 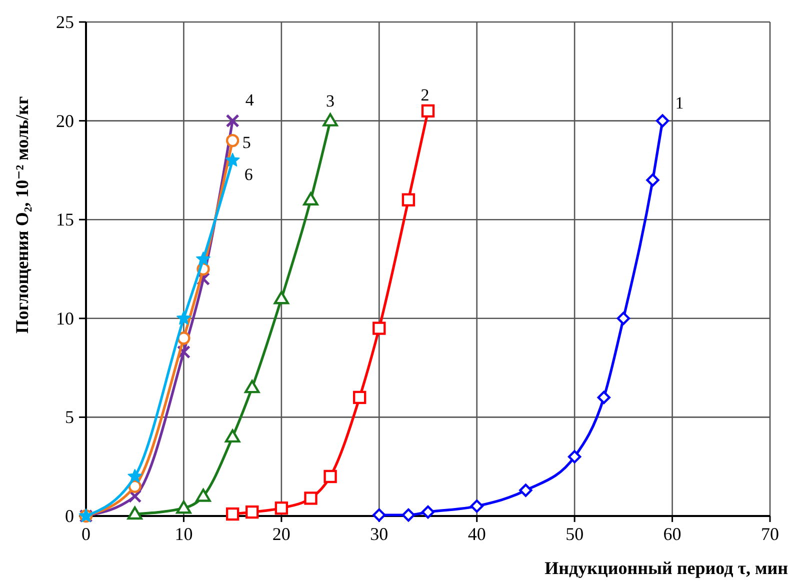 What do you see at coordinates (379, 534) in the screenshot?
I see `x-tick-label: 30` at bounding box center [379, 534].